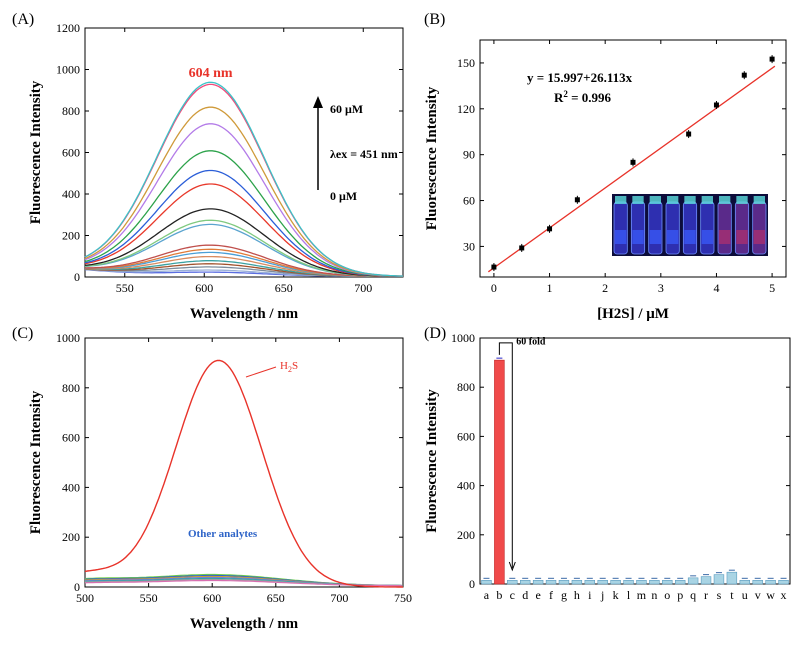 This screenshot has height=647, width=811. I want to click on x-tick-label: 650, so click(284, 288).